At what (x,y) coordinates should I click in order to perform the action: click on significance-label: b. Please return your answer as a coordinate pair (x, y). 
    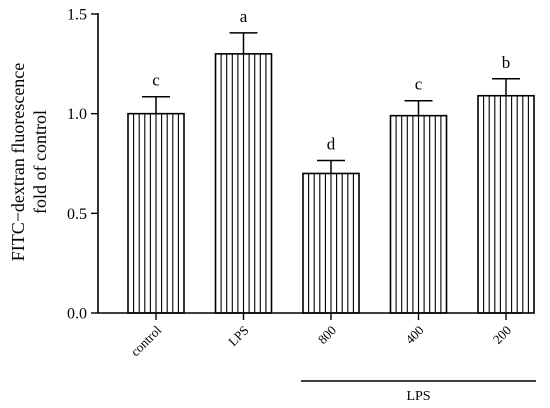
    Looking at the image, I should click on (506, 62).